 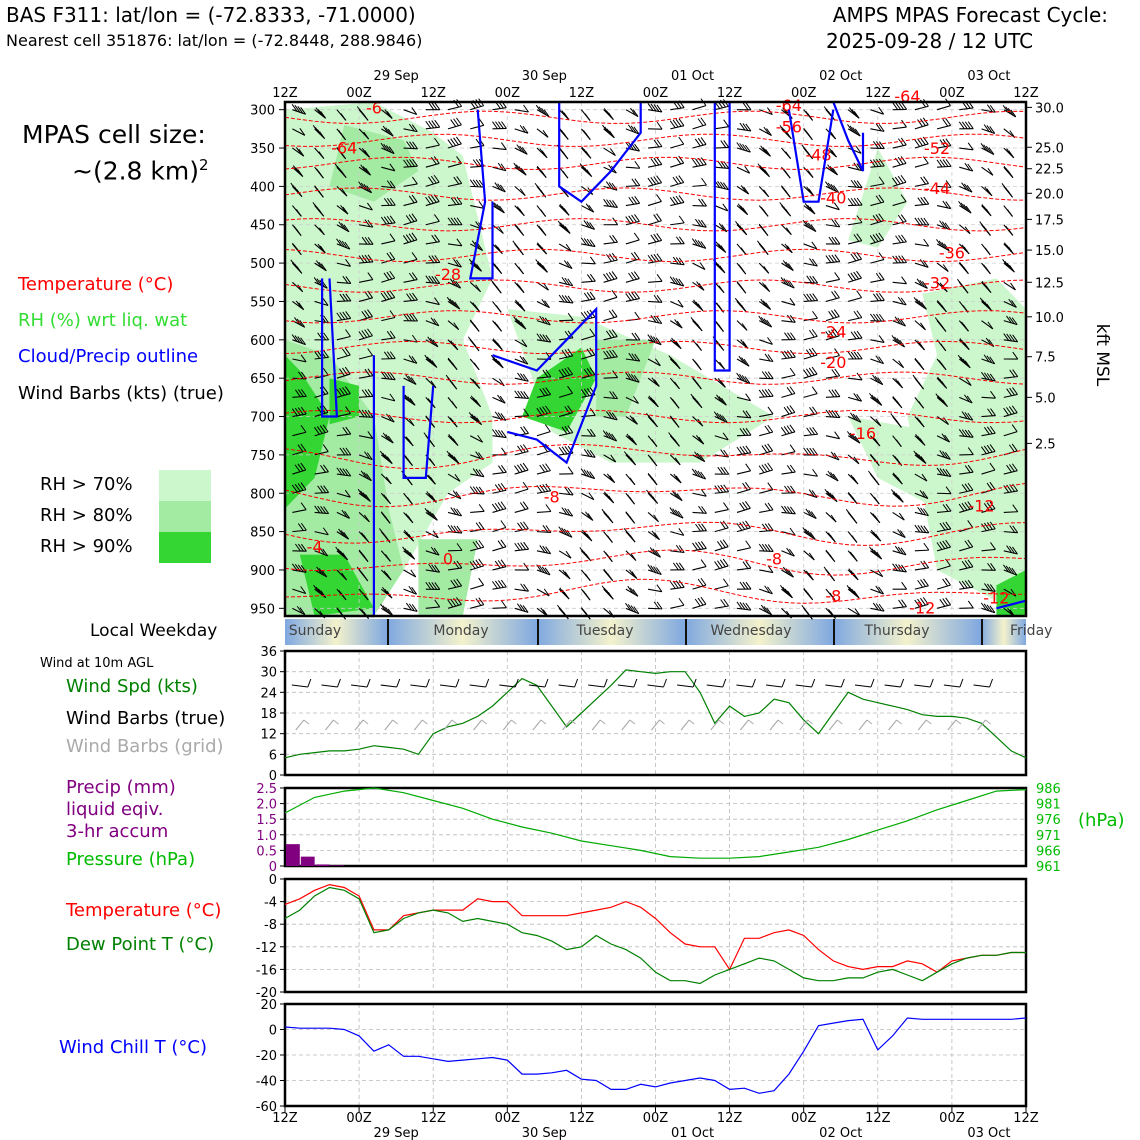 I want to click on rh-key-label: RH > 70%, so click(x=86, y=484).